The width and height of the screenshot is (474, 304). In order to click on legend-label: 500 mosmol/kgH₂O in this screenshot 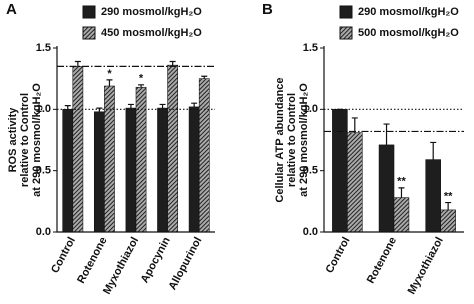, I will do `click(408, 33)`.